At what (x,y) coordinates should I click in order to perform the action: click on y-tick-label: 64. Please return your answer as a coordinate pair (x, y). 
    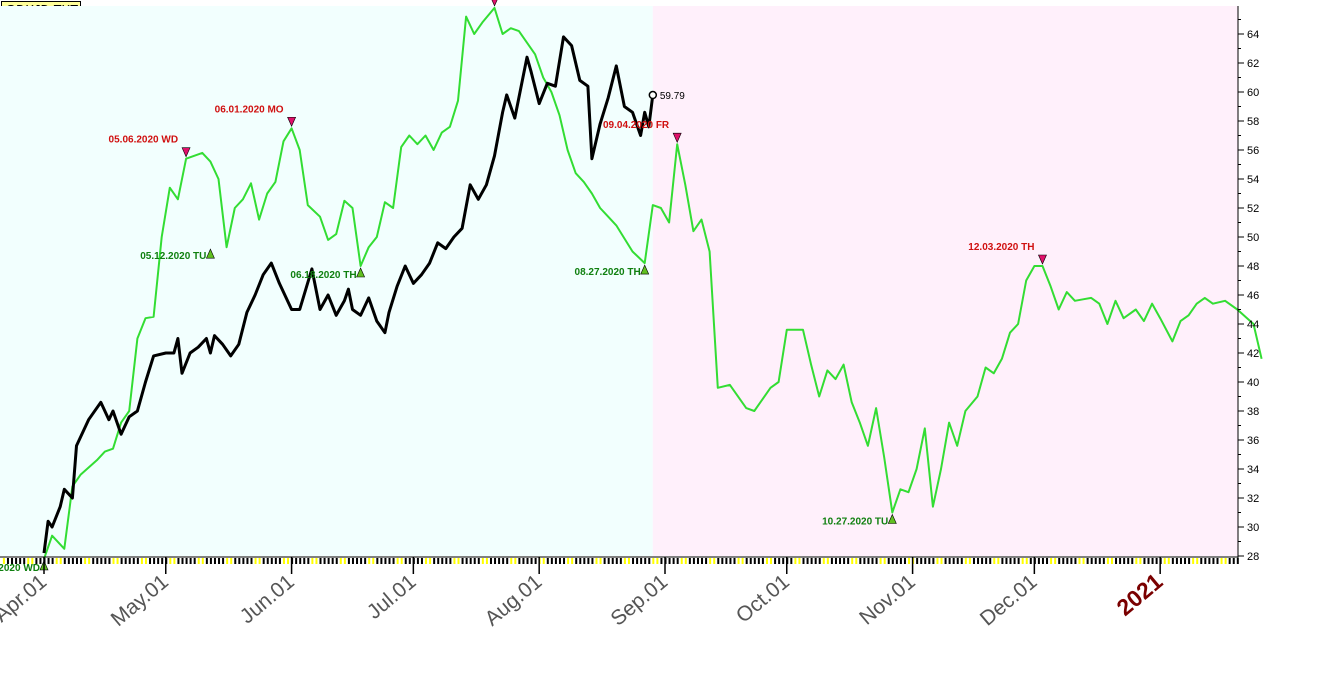
    Looking at the image, I should click on (1253, 35).